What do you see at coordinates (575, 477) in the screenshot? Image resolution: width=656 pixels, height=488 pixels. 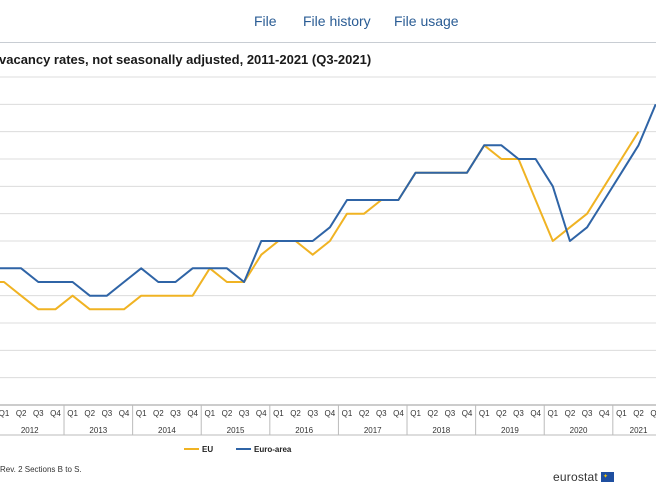 I see `logo-text: eurostat` at bounding box center [575, 477].